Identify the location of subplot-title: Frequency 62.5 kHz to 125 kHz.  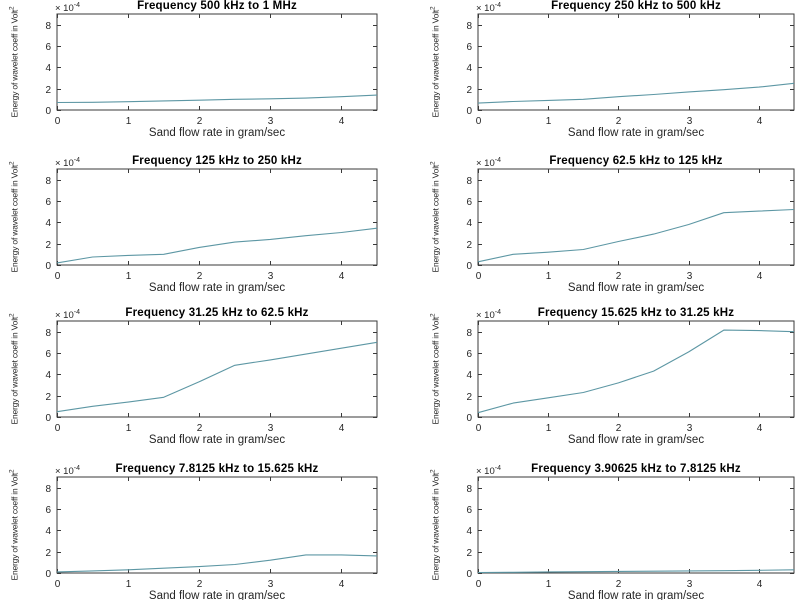
(636, 161).